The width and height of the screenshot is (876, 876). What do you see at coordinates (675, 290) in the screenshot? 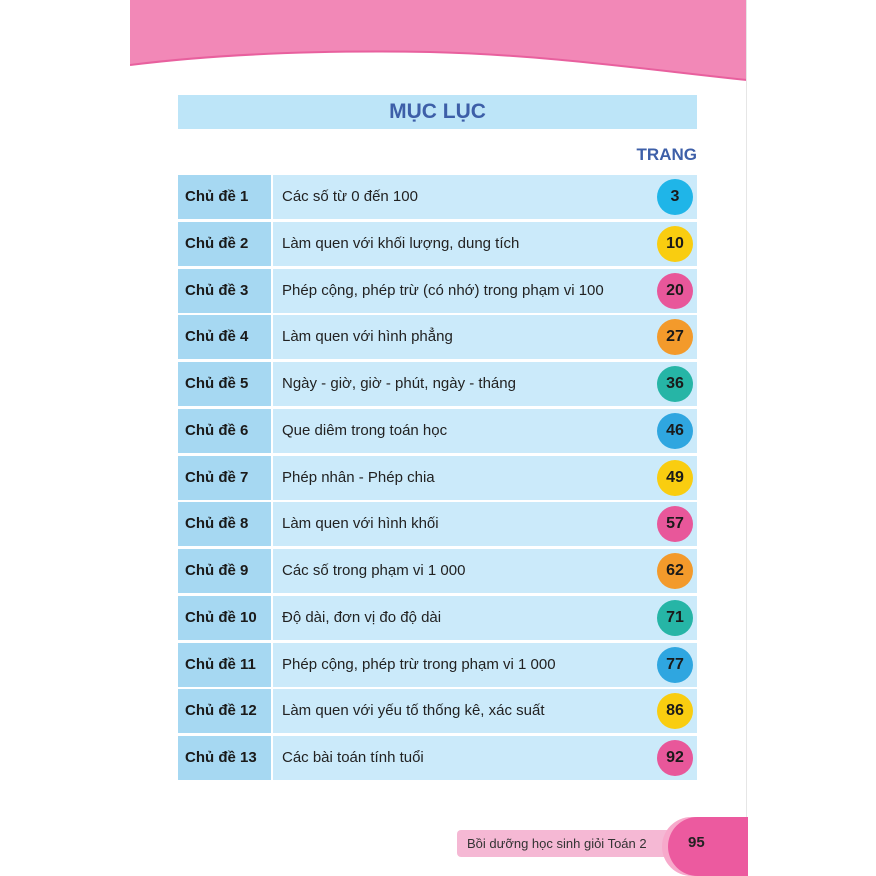
I see `page-badge: 20` at bounding box center [675, 290].